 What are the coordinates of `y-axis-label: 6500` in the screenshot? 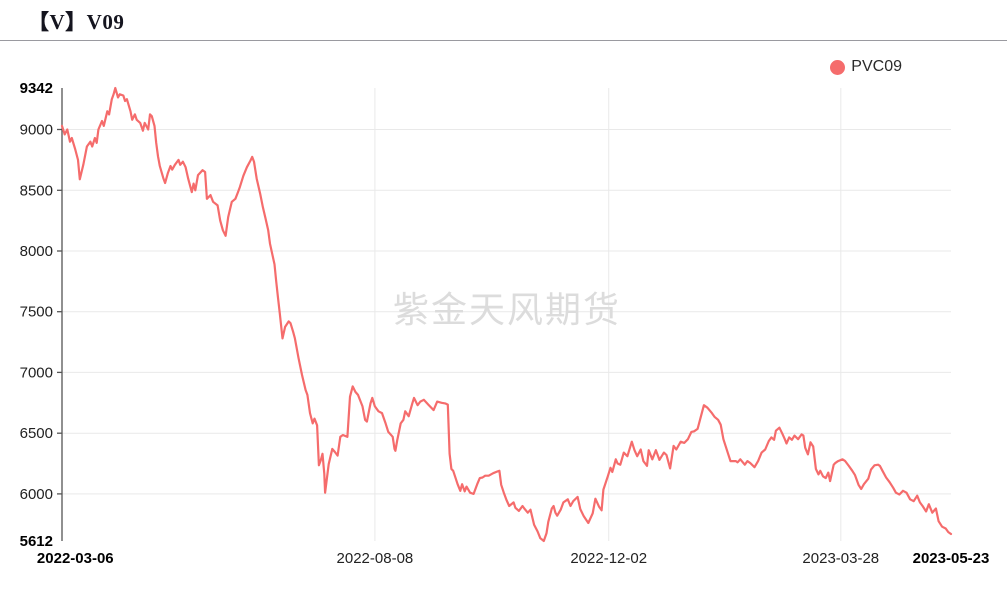 It's located at (36, 433).